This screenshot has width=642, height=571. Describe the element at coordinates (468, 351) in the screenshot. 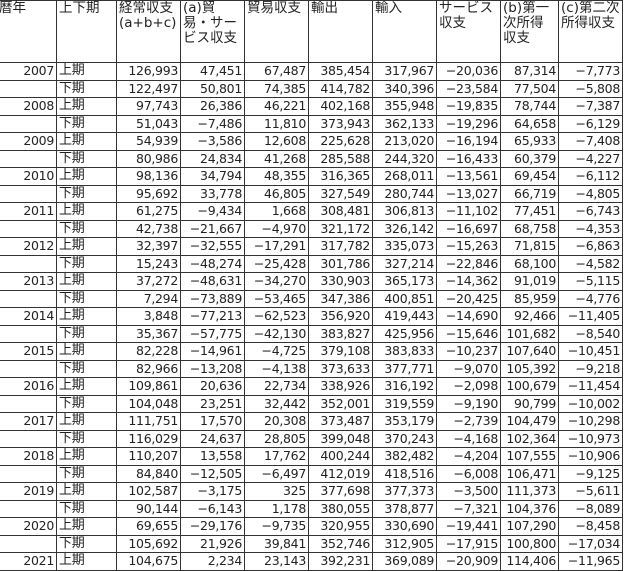

I see `value-cell: −10,237` at that location.